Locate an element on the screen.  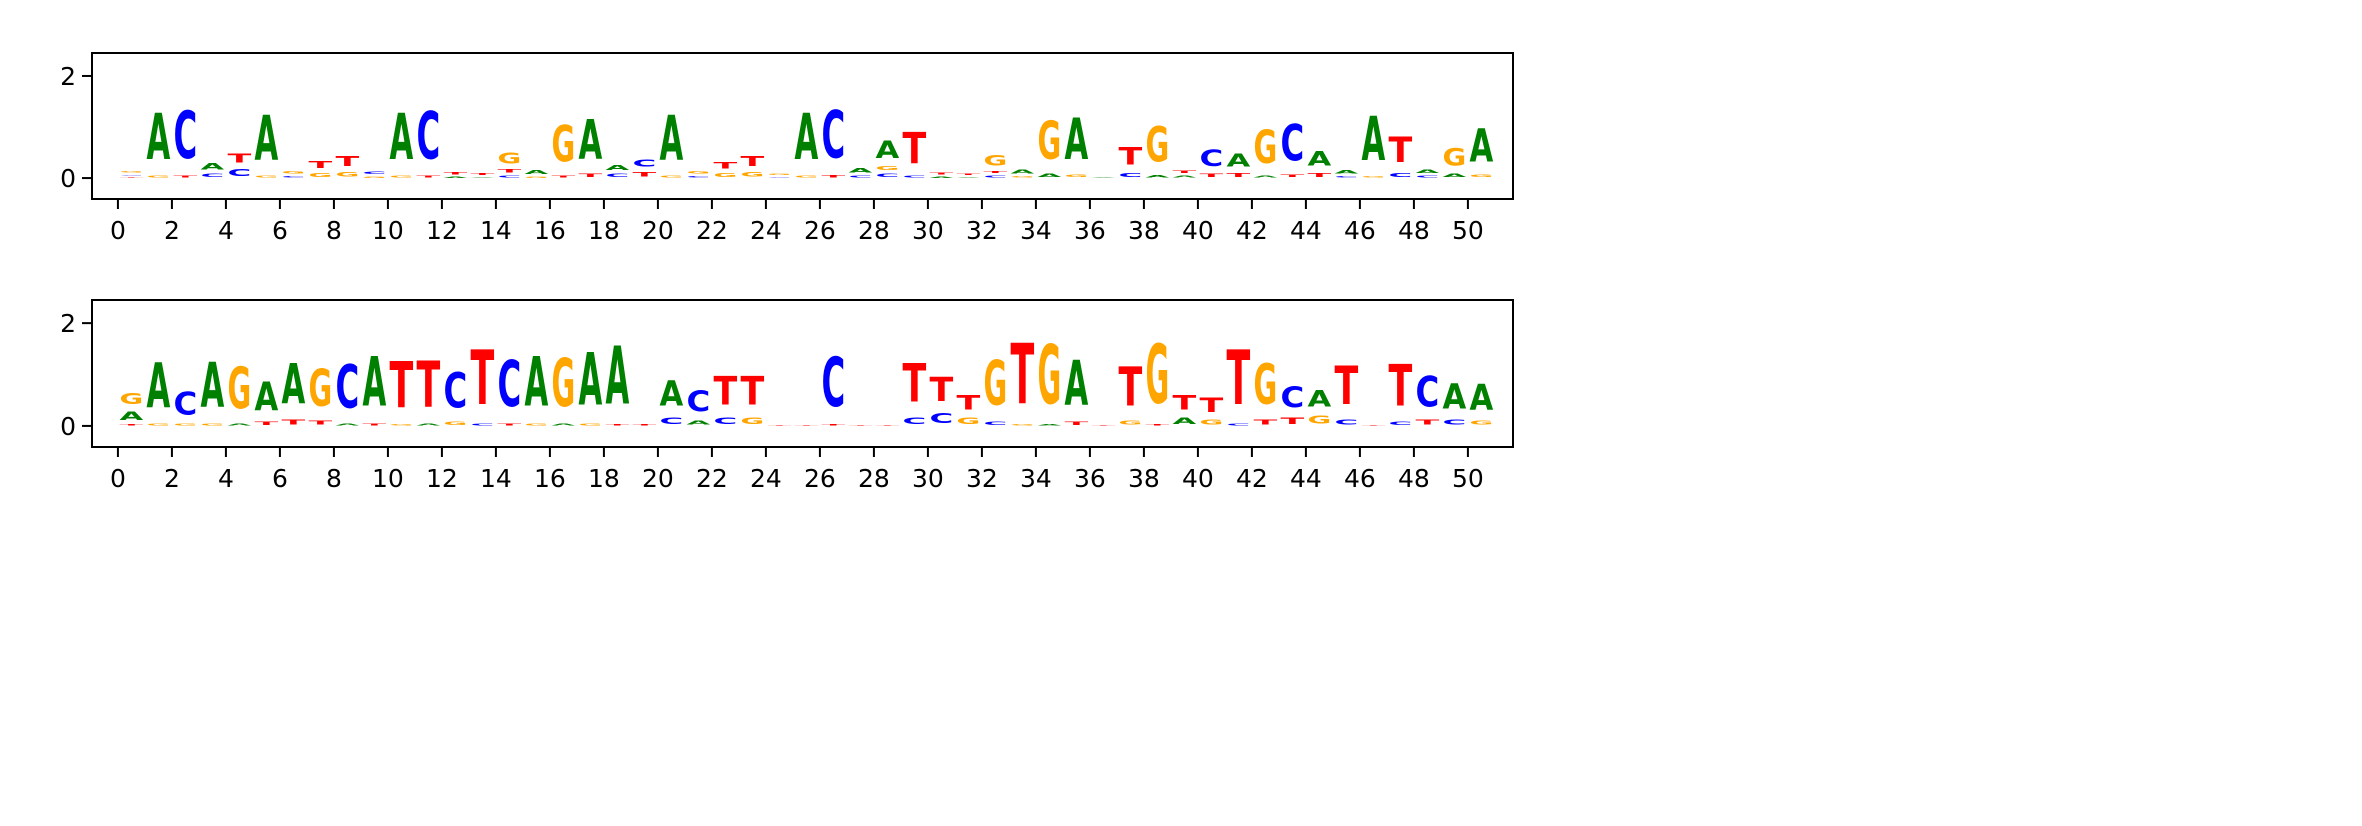
x-tick-label: 18 is located at coordinates (604, 478).